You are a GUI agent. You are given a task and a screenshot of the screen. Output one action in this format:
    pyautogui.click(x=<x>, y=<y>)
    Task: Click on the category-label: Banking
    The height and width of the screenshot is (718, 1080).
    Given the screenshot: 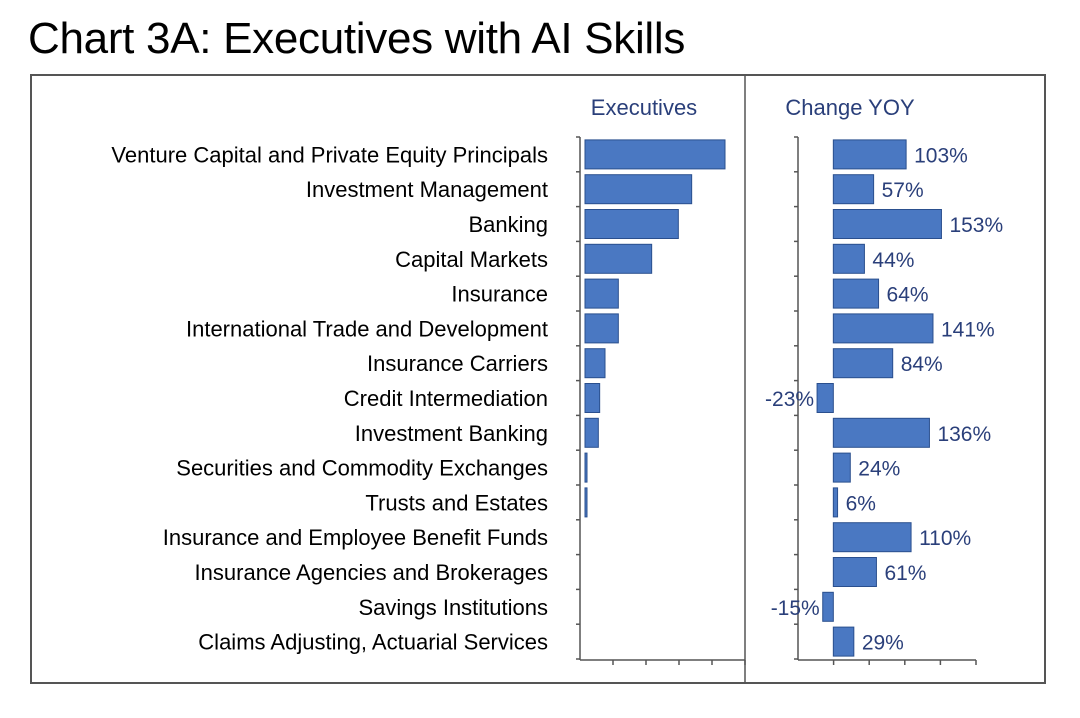 What is the action you would take?
    pyautogui.click(x=508, y=224)
    